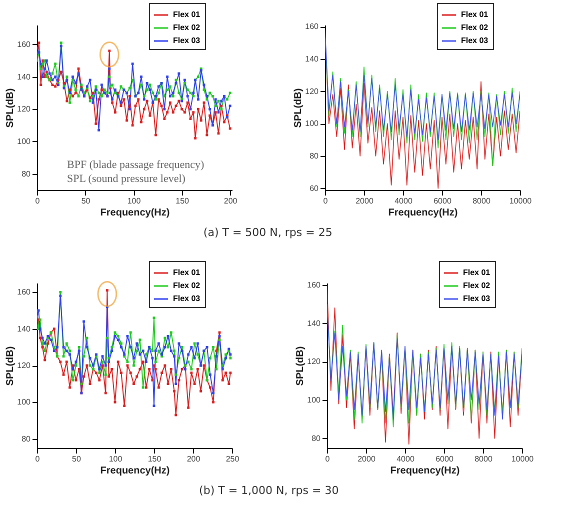 The width and height of the screenshot is (569, 532). I want to click on line-series, so click(422, 84).